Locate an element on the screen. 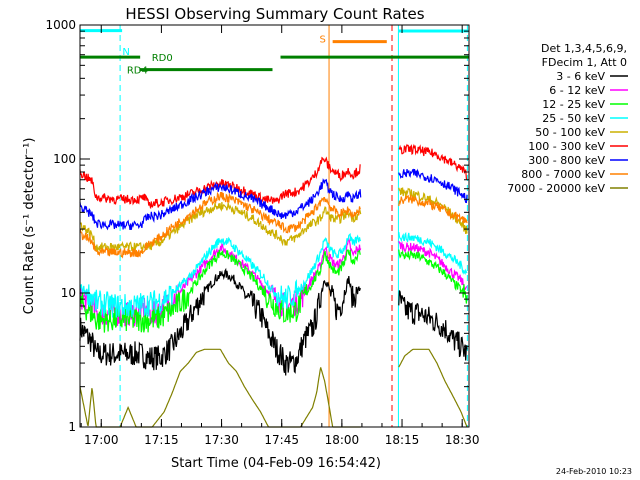 The image size is (640, 480). legend-label: 300 - 800 keV is located at coordinates (566, 160).